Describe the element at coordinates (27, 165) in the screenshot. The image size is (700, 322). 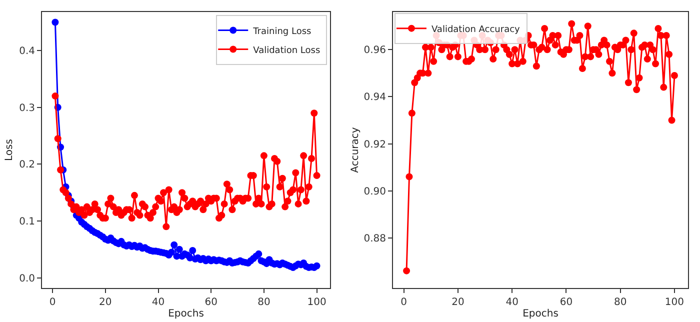
I see `y-tick-label: 0.2` at that location.